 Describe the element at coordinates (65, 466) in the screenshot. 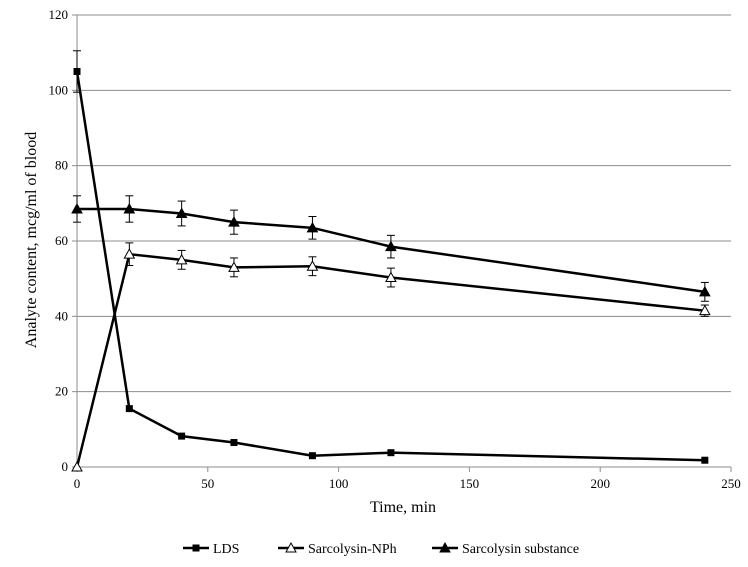

I see `y-tick-label: 0` at that location.